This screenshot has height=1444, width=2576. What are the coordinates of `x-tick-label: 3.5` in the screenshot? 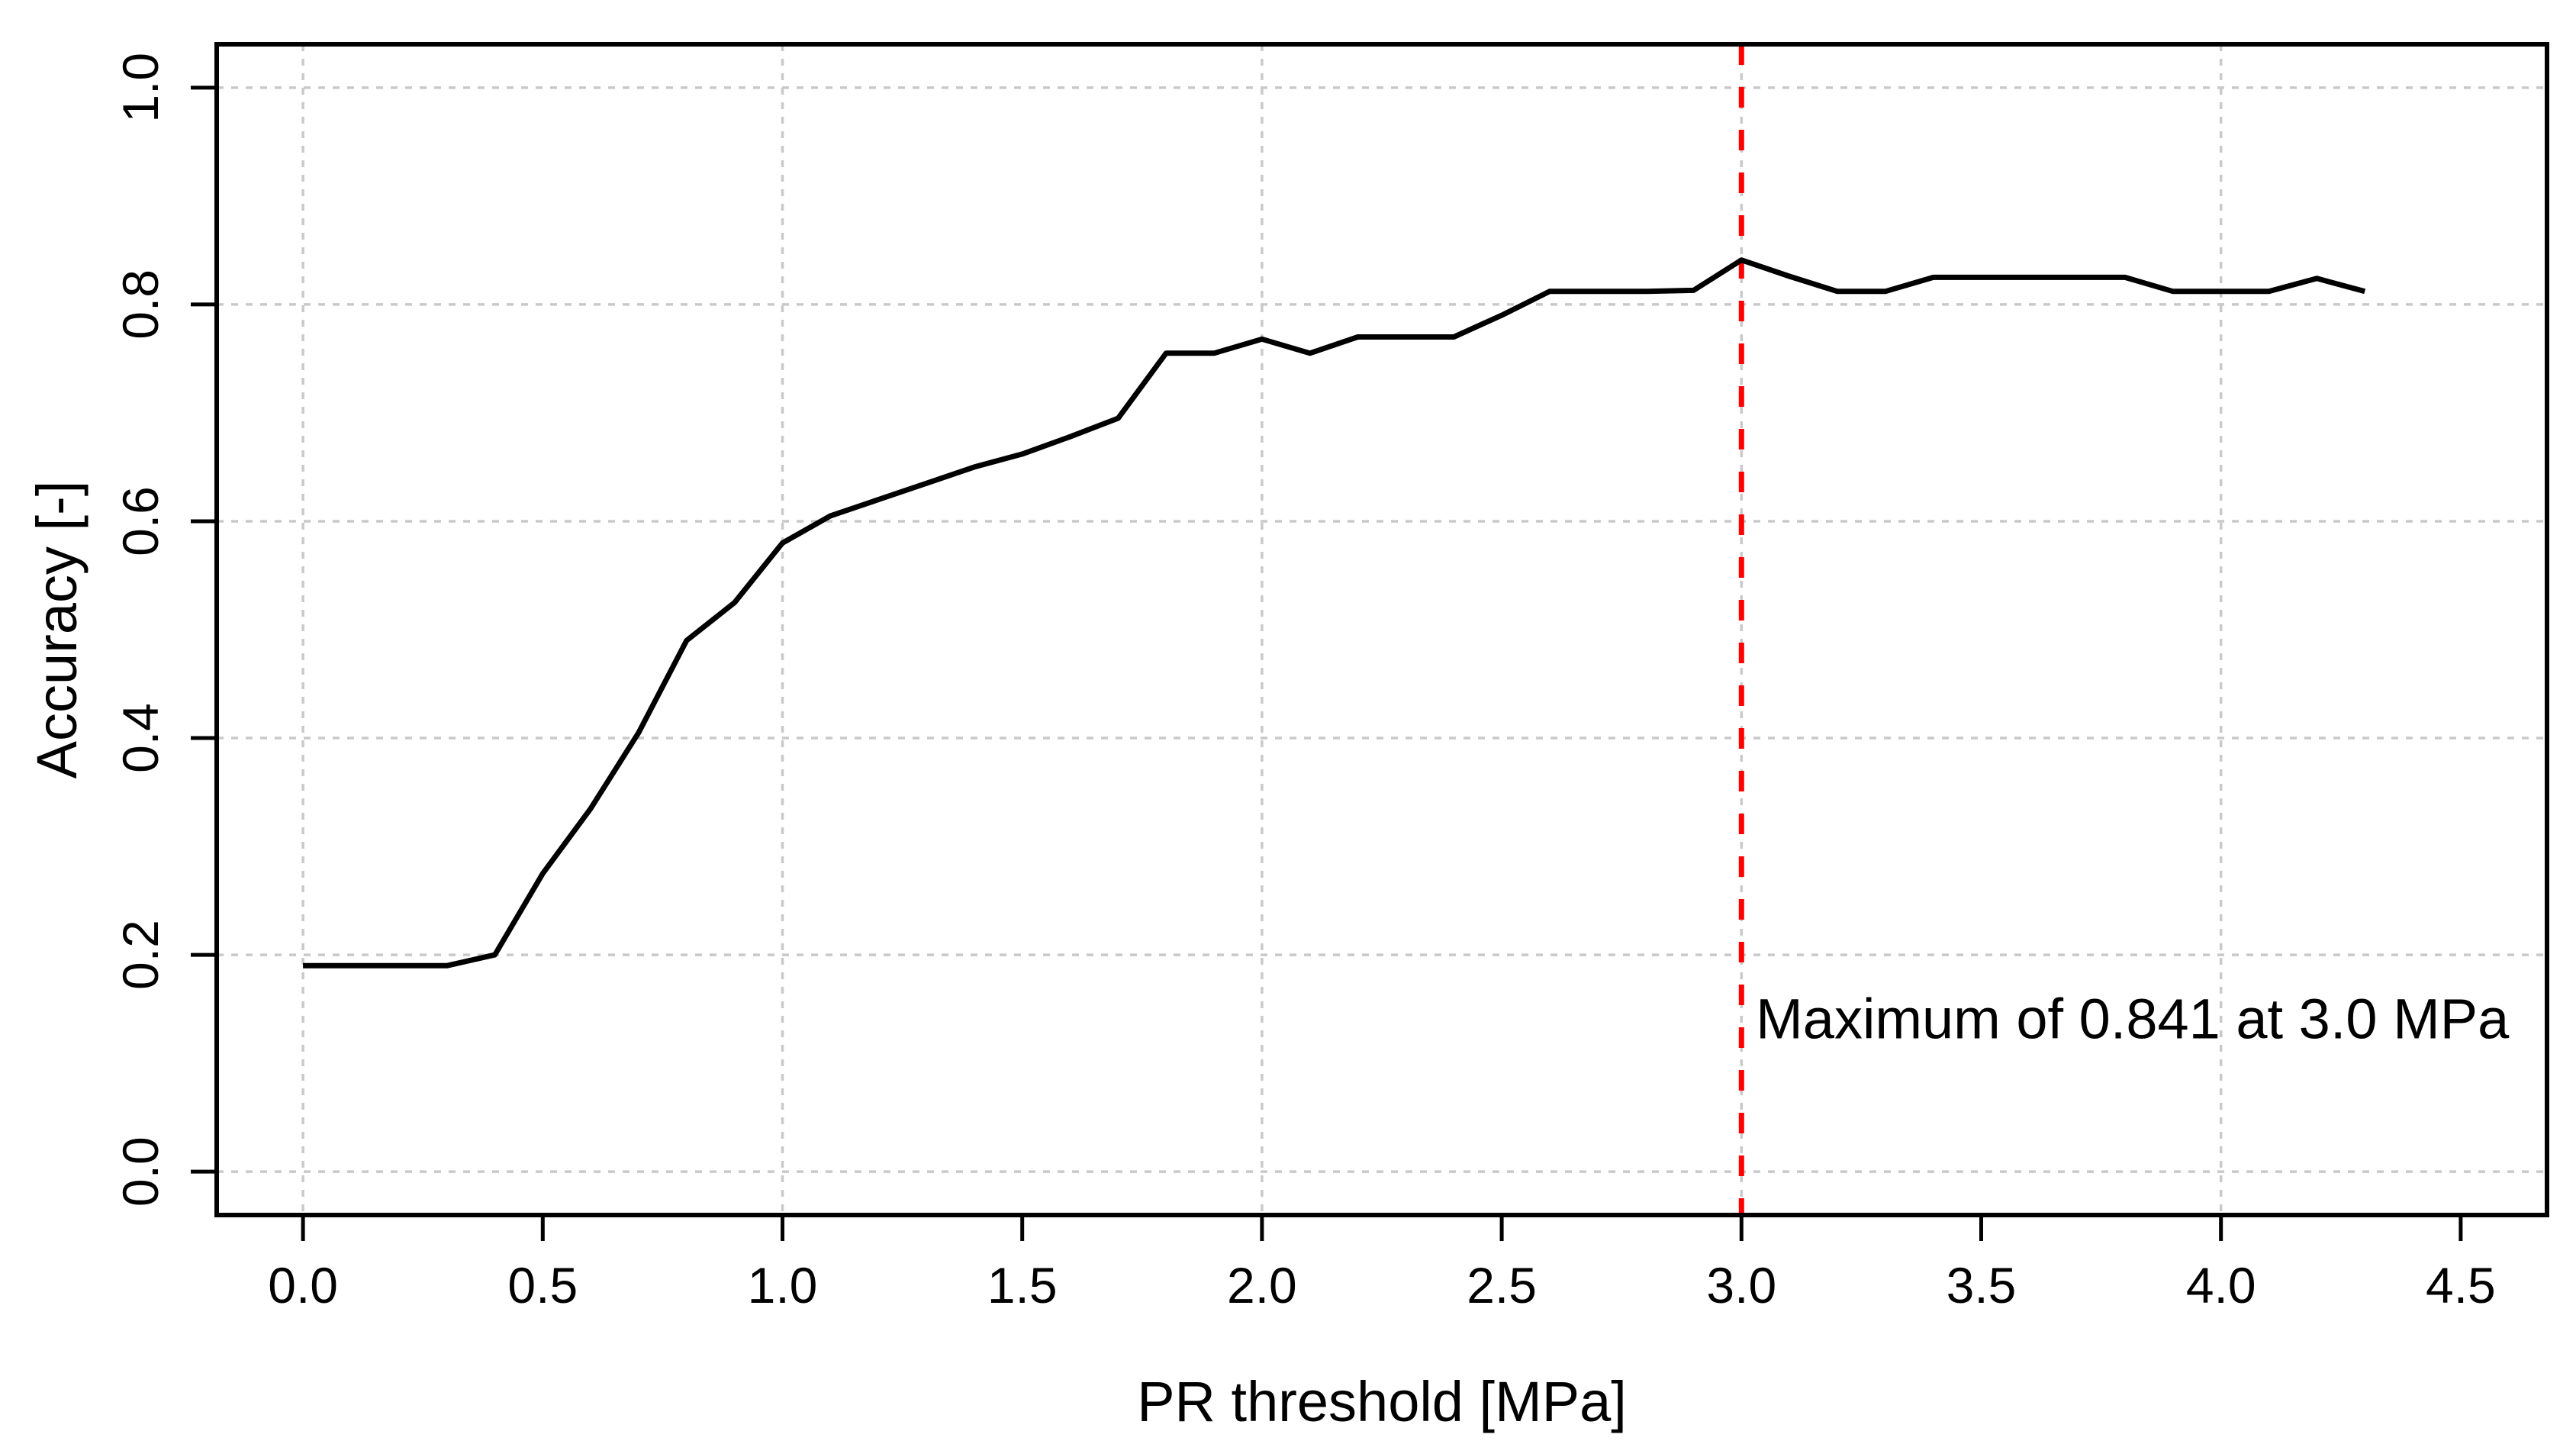 It's located at (1981, 1285).